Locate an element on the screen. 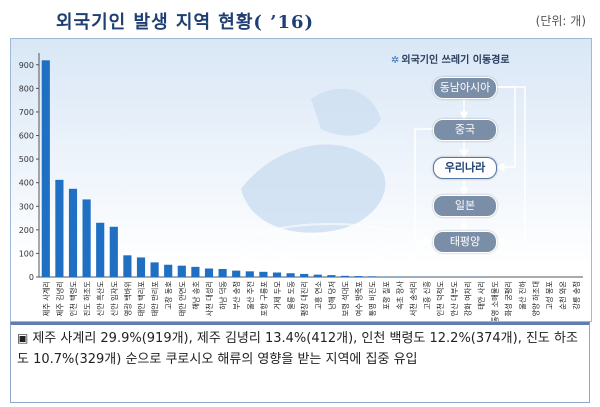  flow-box-japan: 일본 is located at coordinates (465, 206).